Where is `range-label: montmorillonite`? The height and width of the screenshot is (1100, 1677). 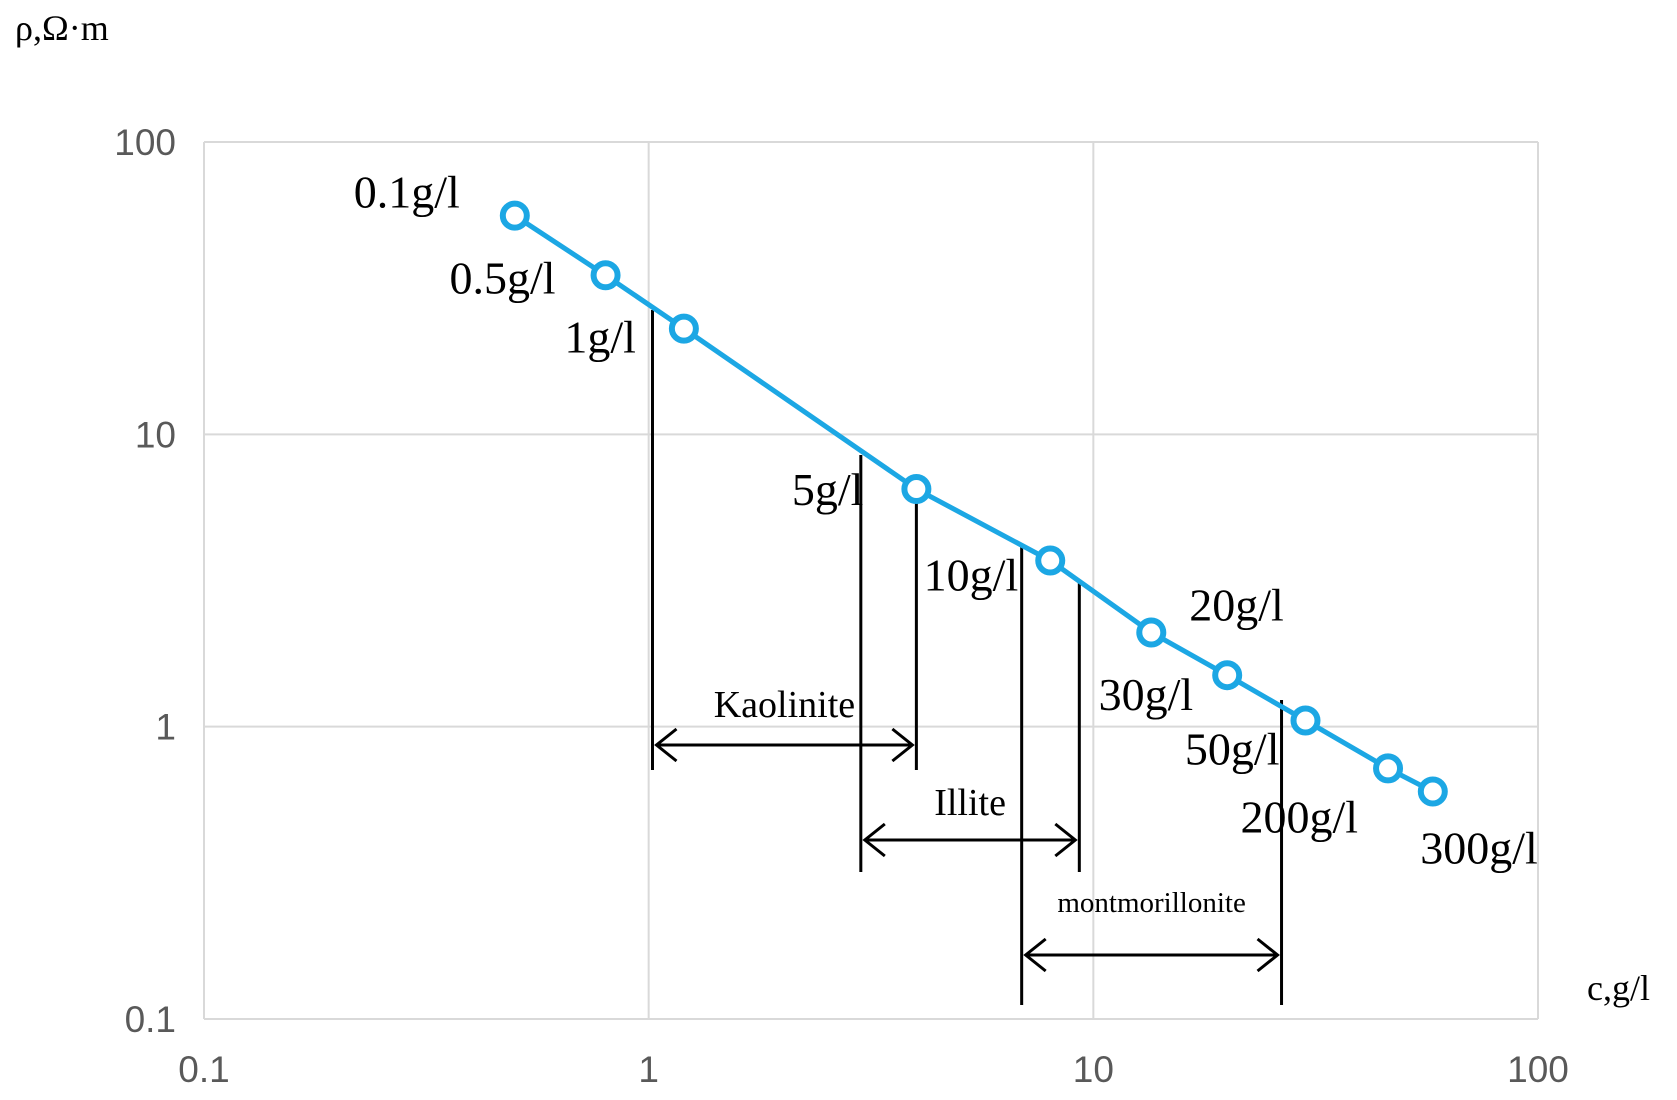 range-label: montmorillonite is located at coordinates (1151, 903).